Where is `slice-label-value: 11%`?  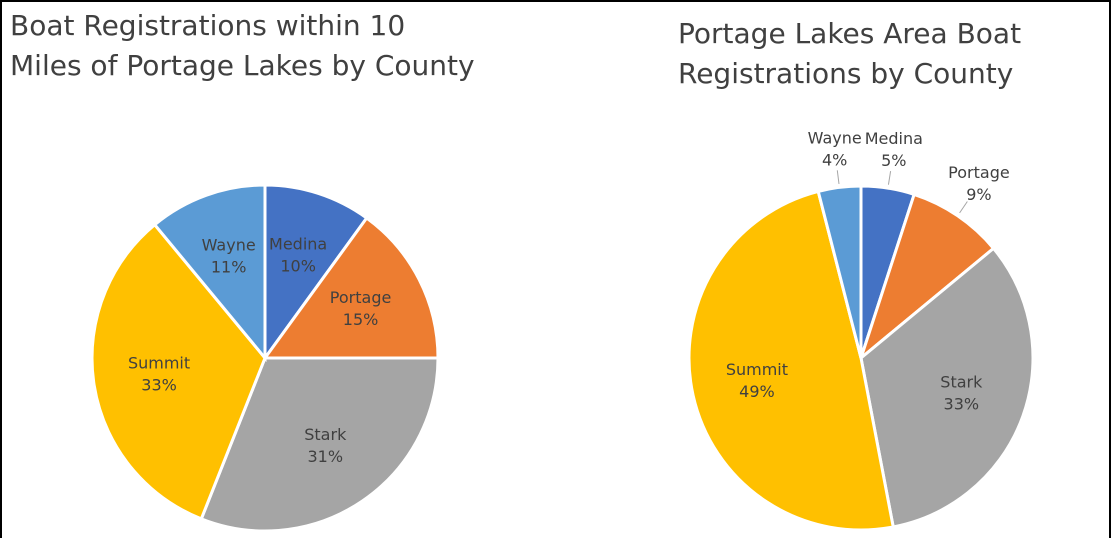
slice-label-value: 11% is located at coordinates (229, 267).